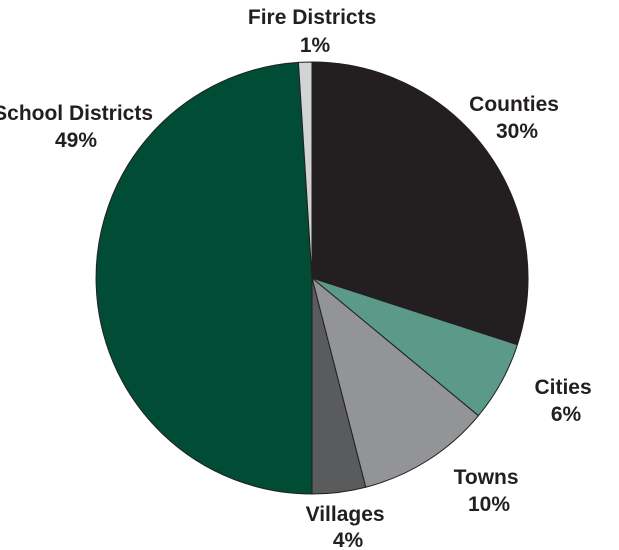 The width and height of the screenshot is (619, 550). I want to click on pie-slice-towns, so click(395, 382).